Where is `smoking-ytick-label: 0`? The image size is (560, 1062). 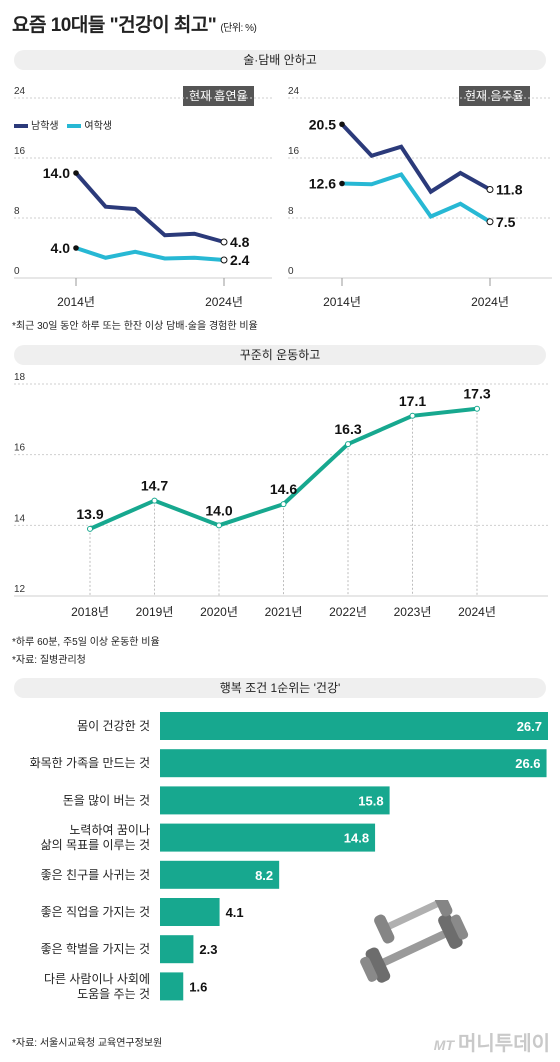 smoking-ytick-label: 0 is located at coordinates (17, 271).